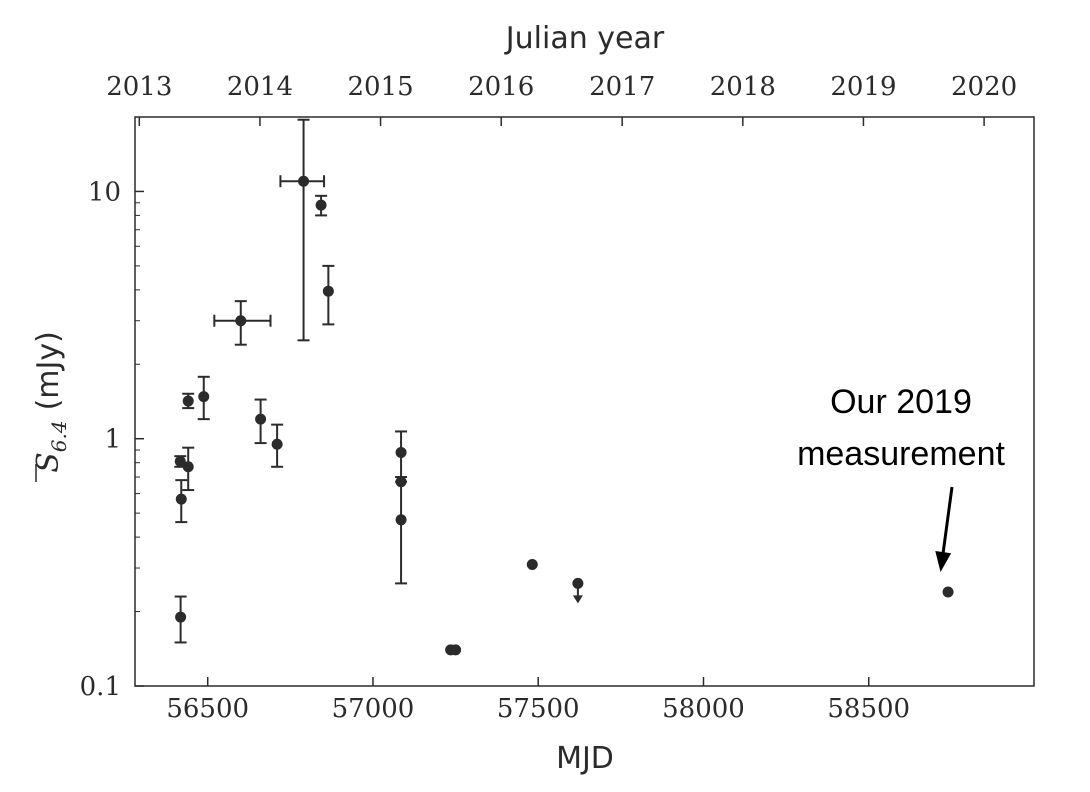  What do you see at coordinates (380, 87) in the screenshot?
I see `top-tick-label-2015: 2015` at bounding box center [380, 87].